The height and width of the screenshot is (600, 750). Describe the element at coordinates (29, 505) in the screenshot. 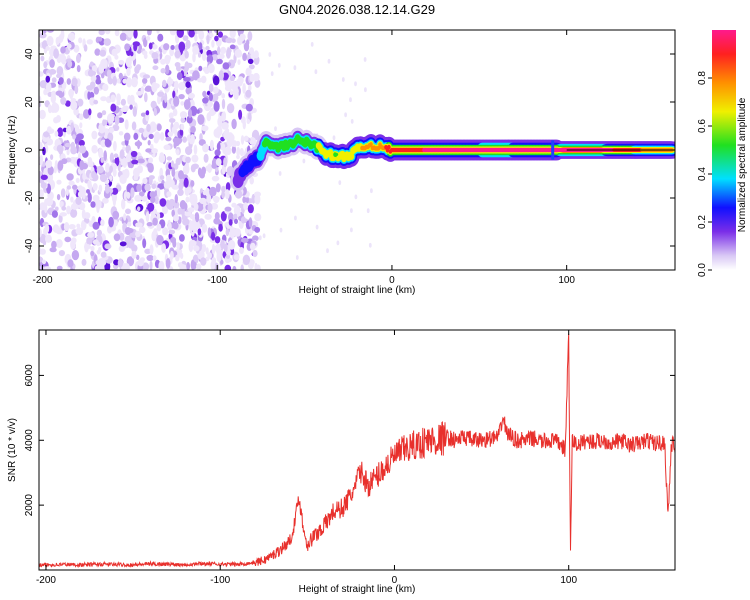

I see `y-tick-label: 2000` at that location.